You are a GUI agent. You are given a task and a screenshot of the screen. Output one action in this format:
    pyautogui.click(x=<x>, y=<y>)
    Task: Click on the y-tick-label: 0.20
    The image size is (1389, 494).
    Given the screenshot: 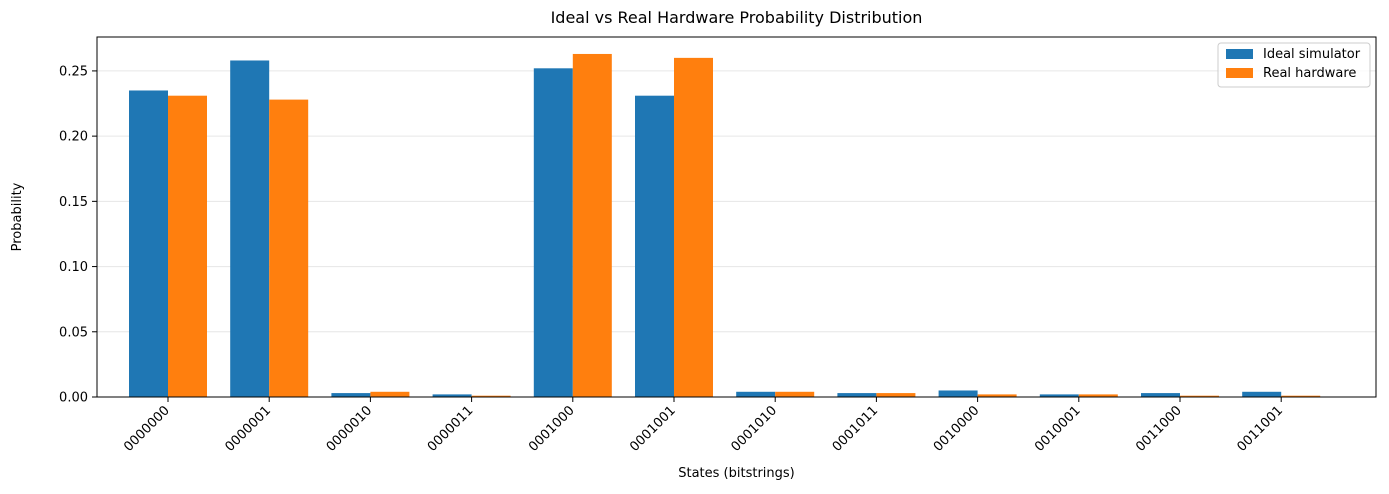 What is the action you would take?
    pyautogui.click(x=73, y=137)
    